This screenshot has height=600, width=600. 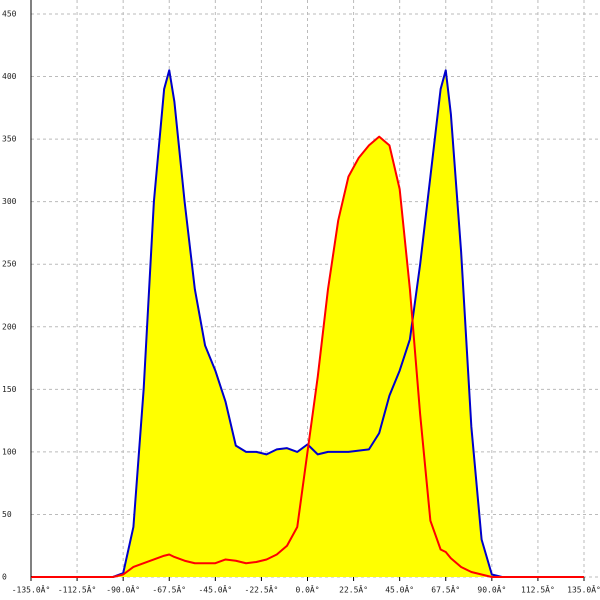 What do you see at coordinates (9, 14) in the screenshot?
I see `y-tick-label: 450` at bounding box center [9, 14].